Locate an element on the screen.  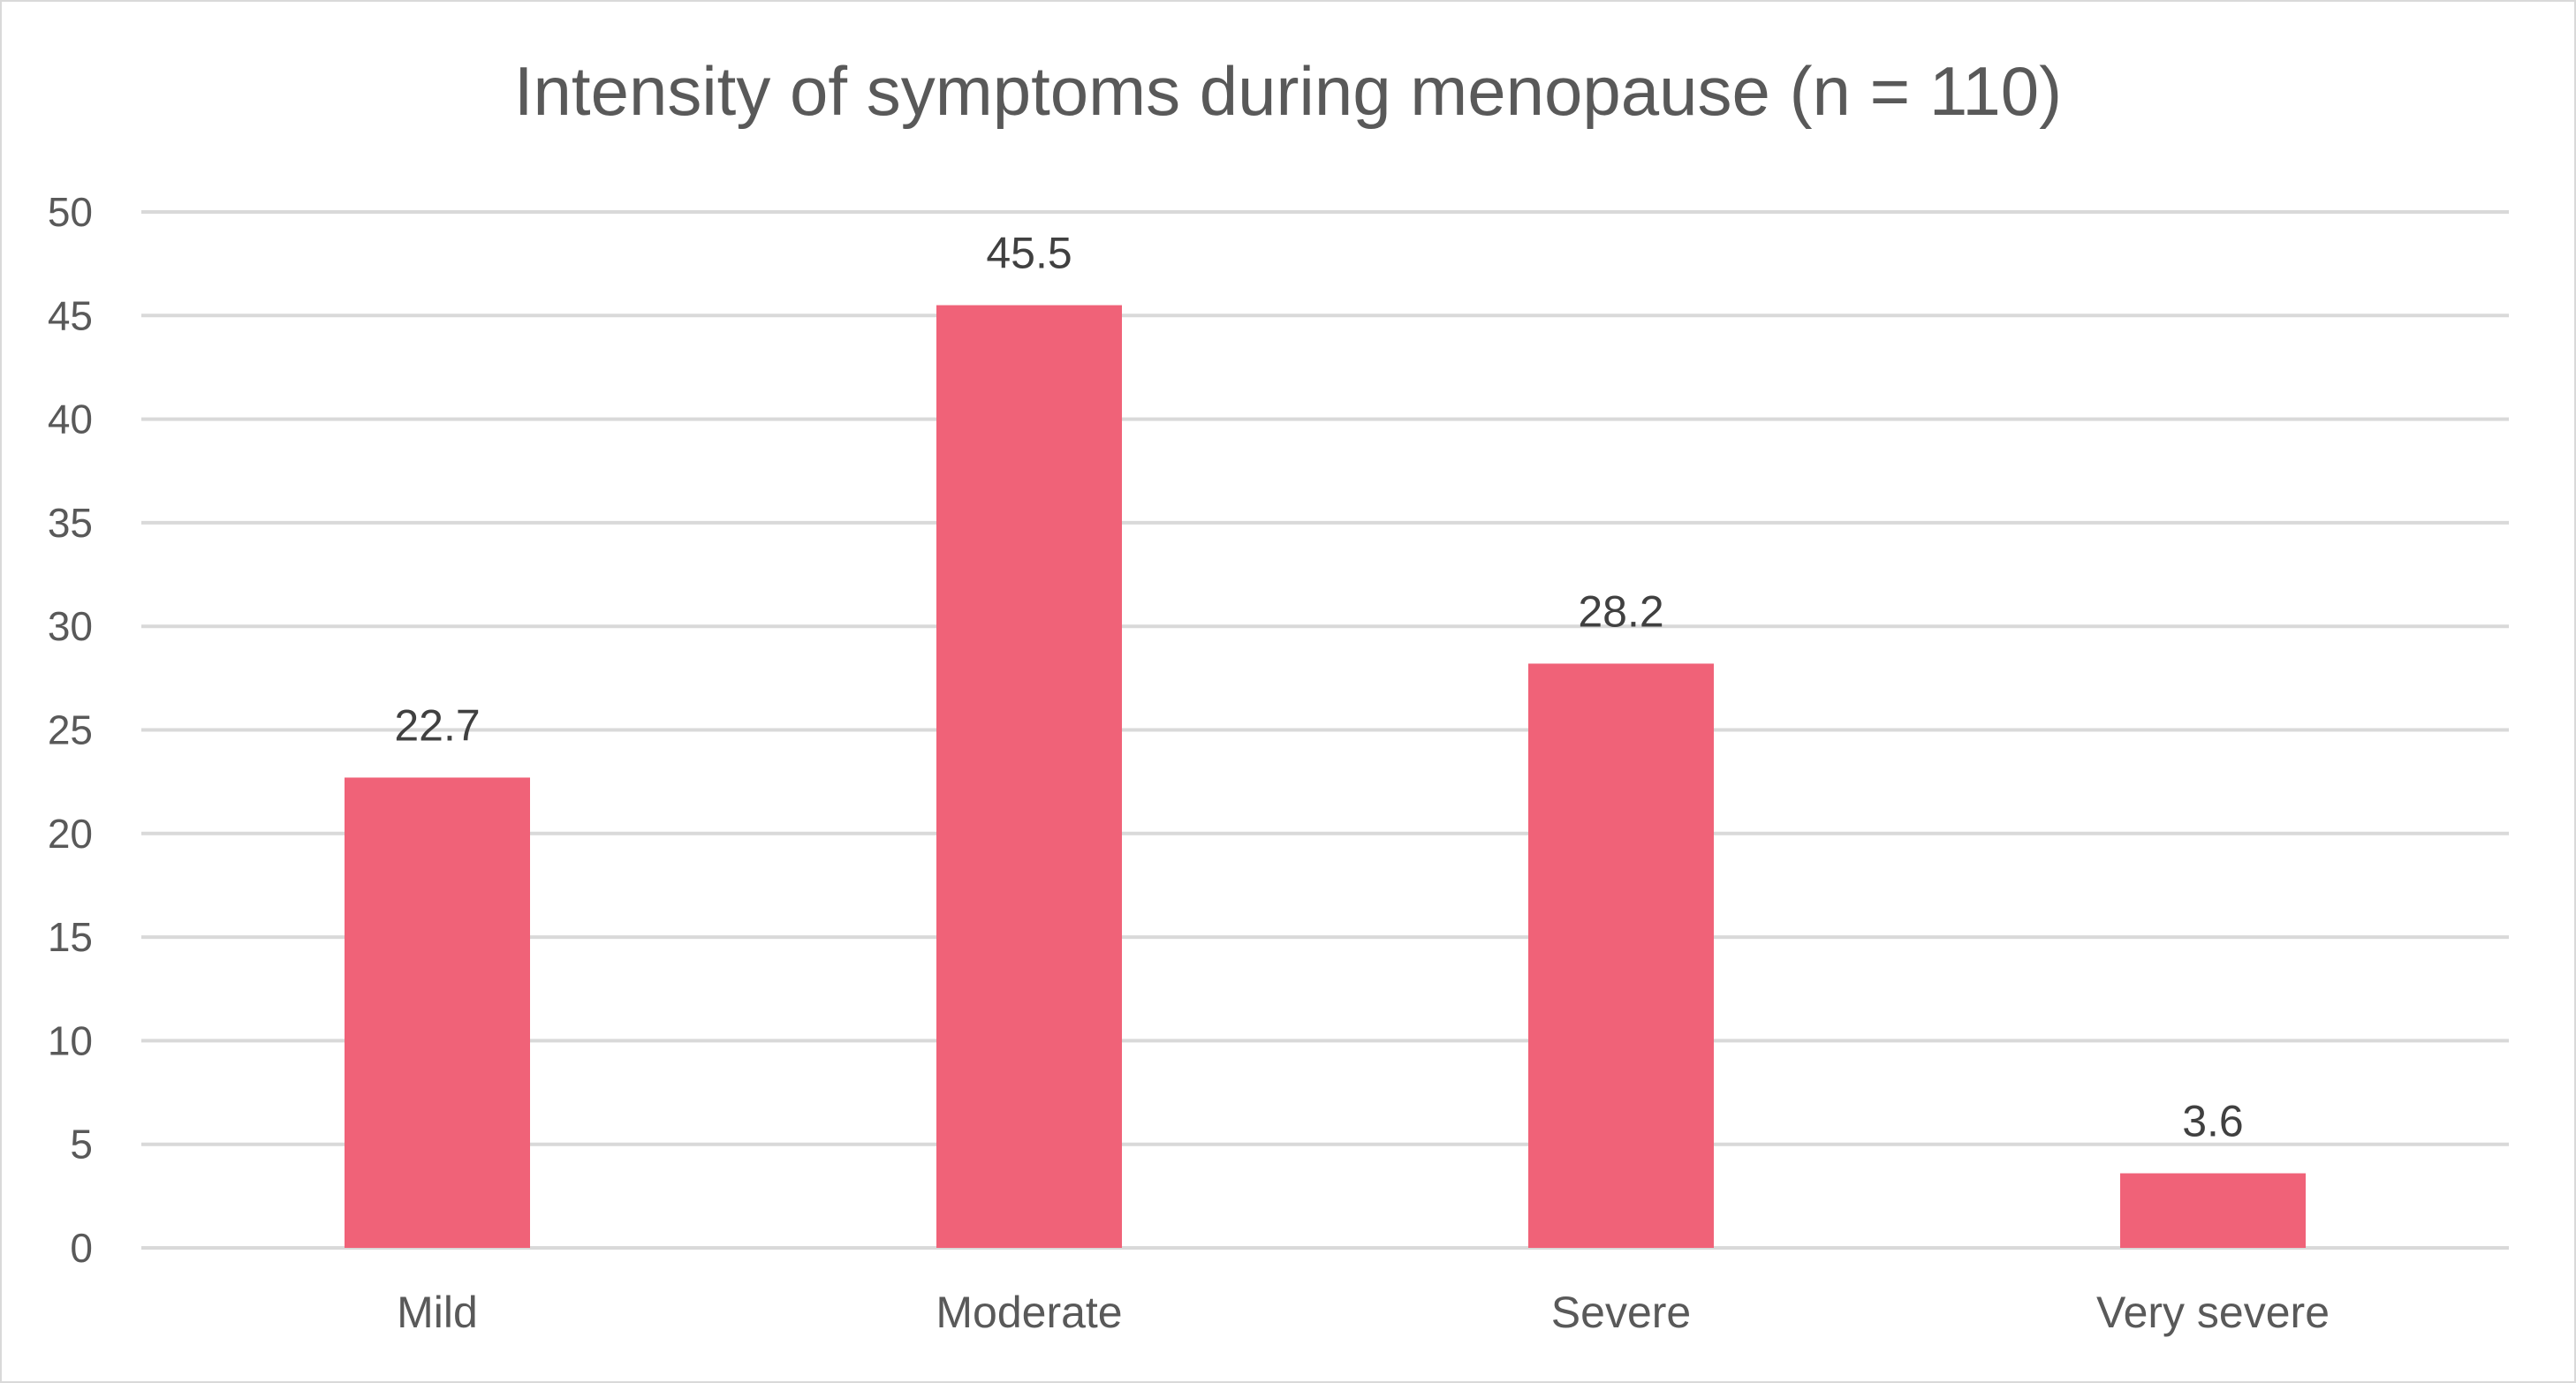
y-tick-label: 35 is located at coordinates (70, 523).